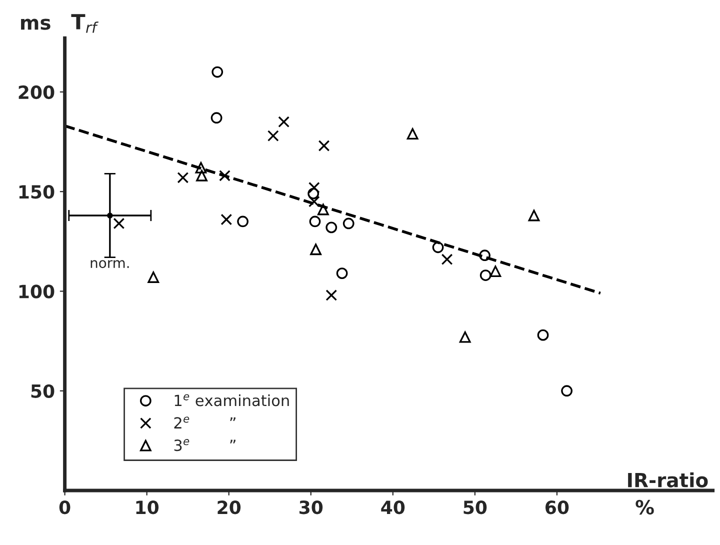 Image resolution: width=720 pixels, height=545 pixels. What do you see at coordinates (36, 192) in the screenshot?
I see `y-tick-label: 150` at bounding box center [36, 192].